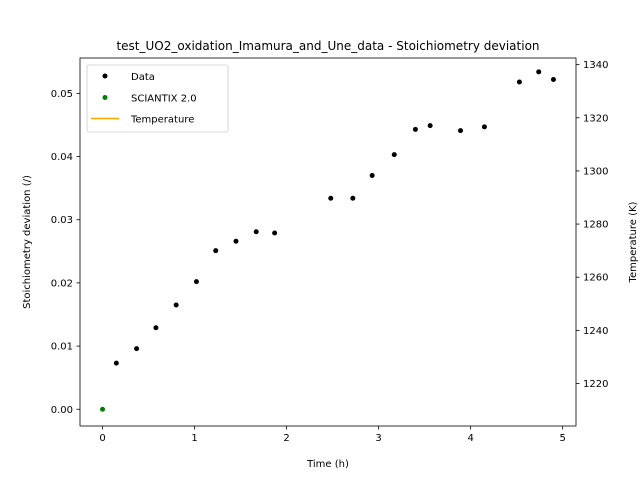  What do you see at coordinates (143, 77) in the screenshot?
I see `legend-label-data: Data` at bounding box center [143, 77].